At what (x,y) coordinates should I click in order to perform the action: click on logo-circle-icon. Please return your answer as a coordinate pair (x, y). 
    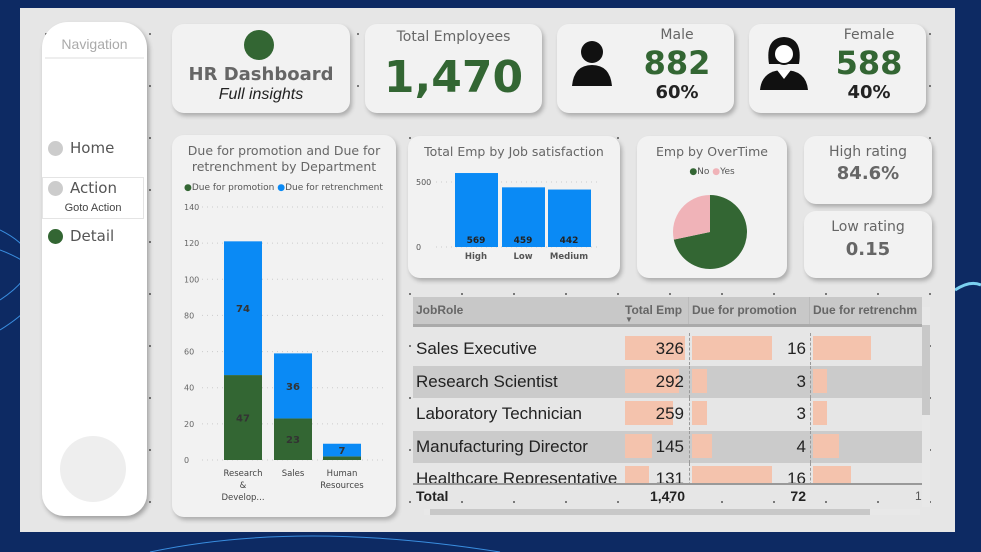
    Looking at the image, I should click on (259, 45).